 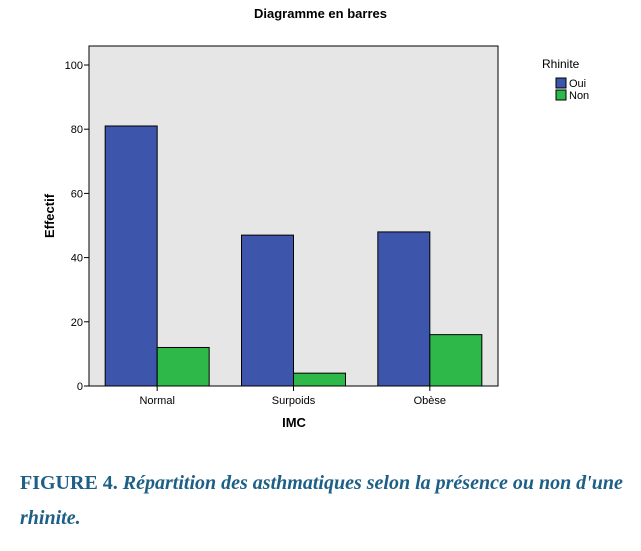 I want to click on y-tick-label: 80, so click(x=77, y=130).